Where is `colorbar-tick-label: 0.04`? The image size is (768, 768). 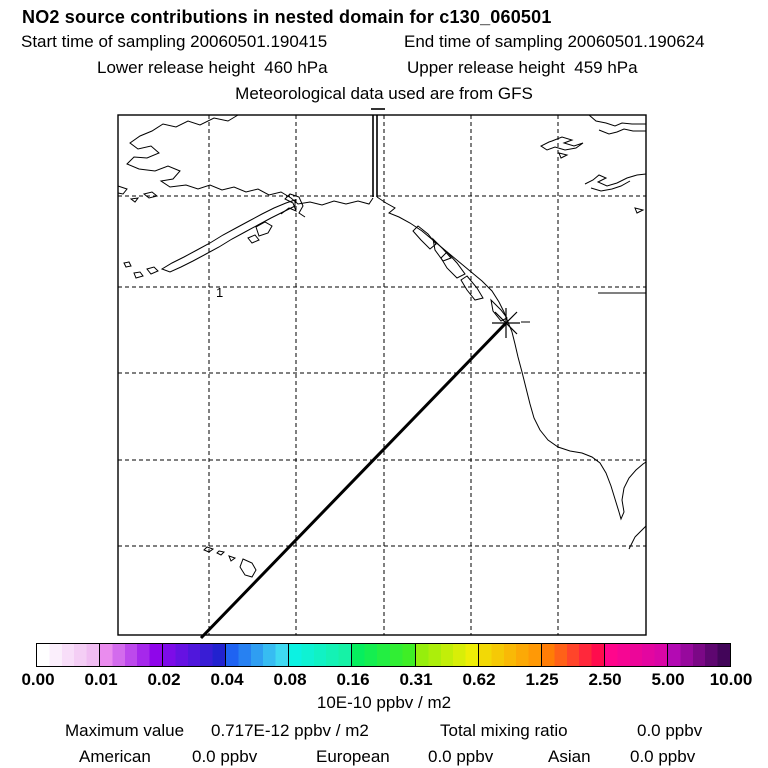 colorbar-tick-label: 0.04 is located at coordinates (227, 679).